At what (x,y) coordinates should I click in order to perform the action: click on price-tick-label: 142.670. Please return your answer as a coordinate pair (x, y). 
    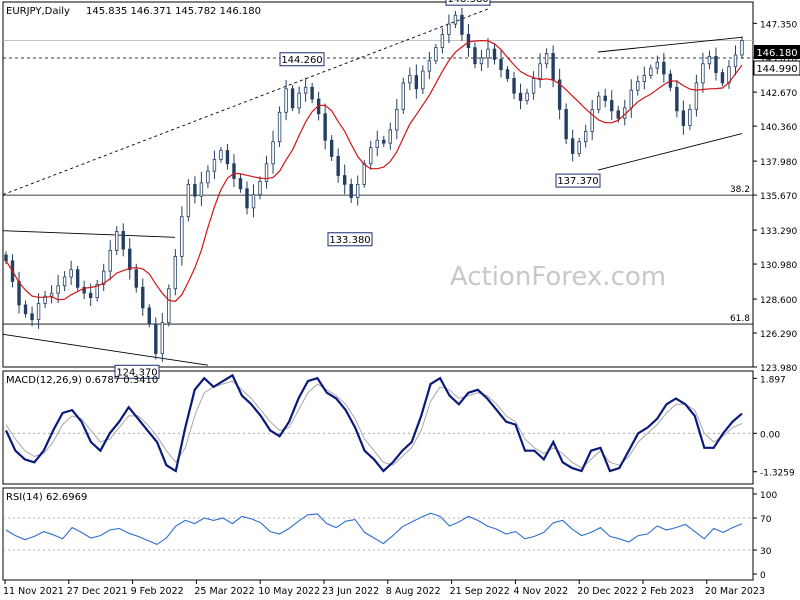
    Looking at the image, I should click on (778, 94).